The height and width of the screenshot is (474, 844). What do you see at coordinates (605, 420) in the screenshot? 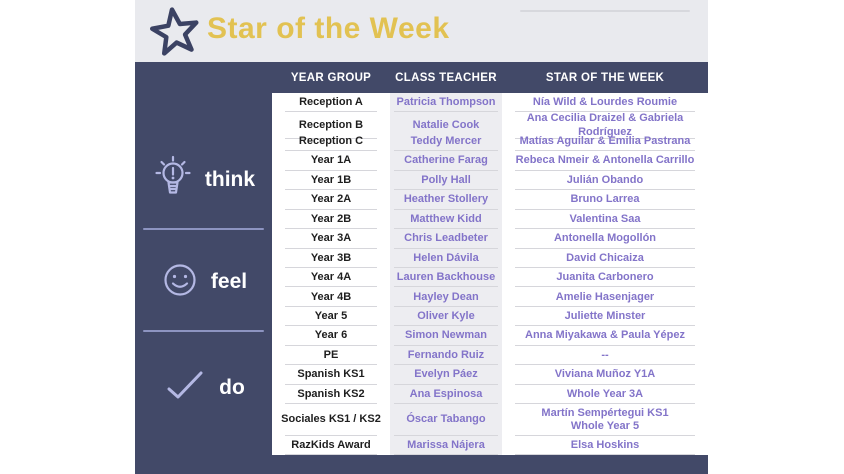
I see `star-cell: Martín Sempértegui KS1 Whole Year 5` at bounding box center [605, 420].